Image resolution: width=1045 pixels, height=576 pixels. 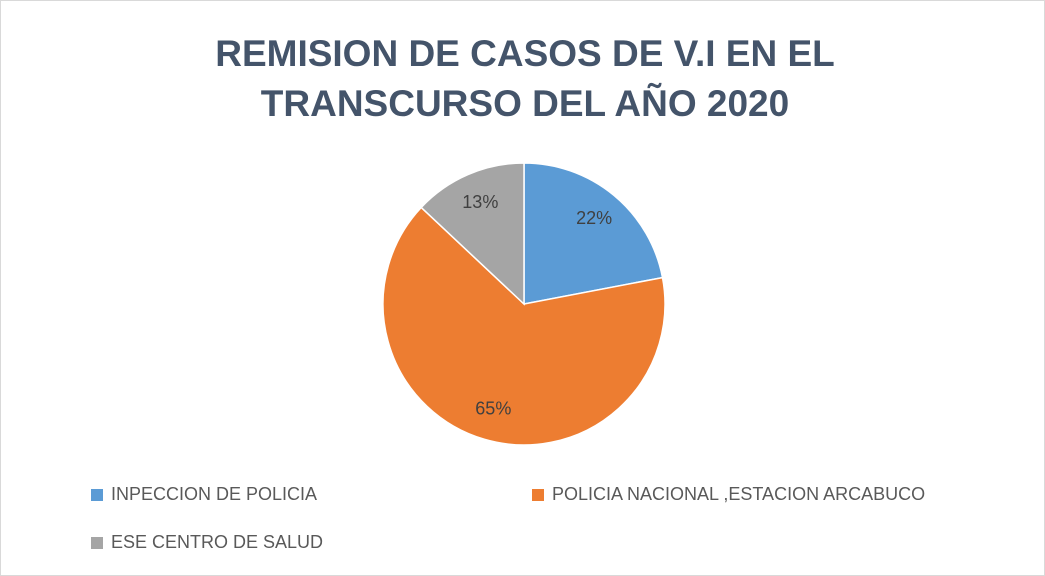 I want to click on legend-label: ESE CENTRO DE SALUD, so click(x=217, y=542).